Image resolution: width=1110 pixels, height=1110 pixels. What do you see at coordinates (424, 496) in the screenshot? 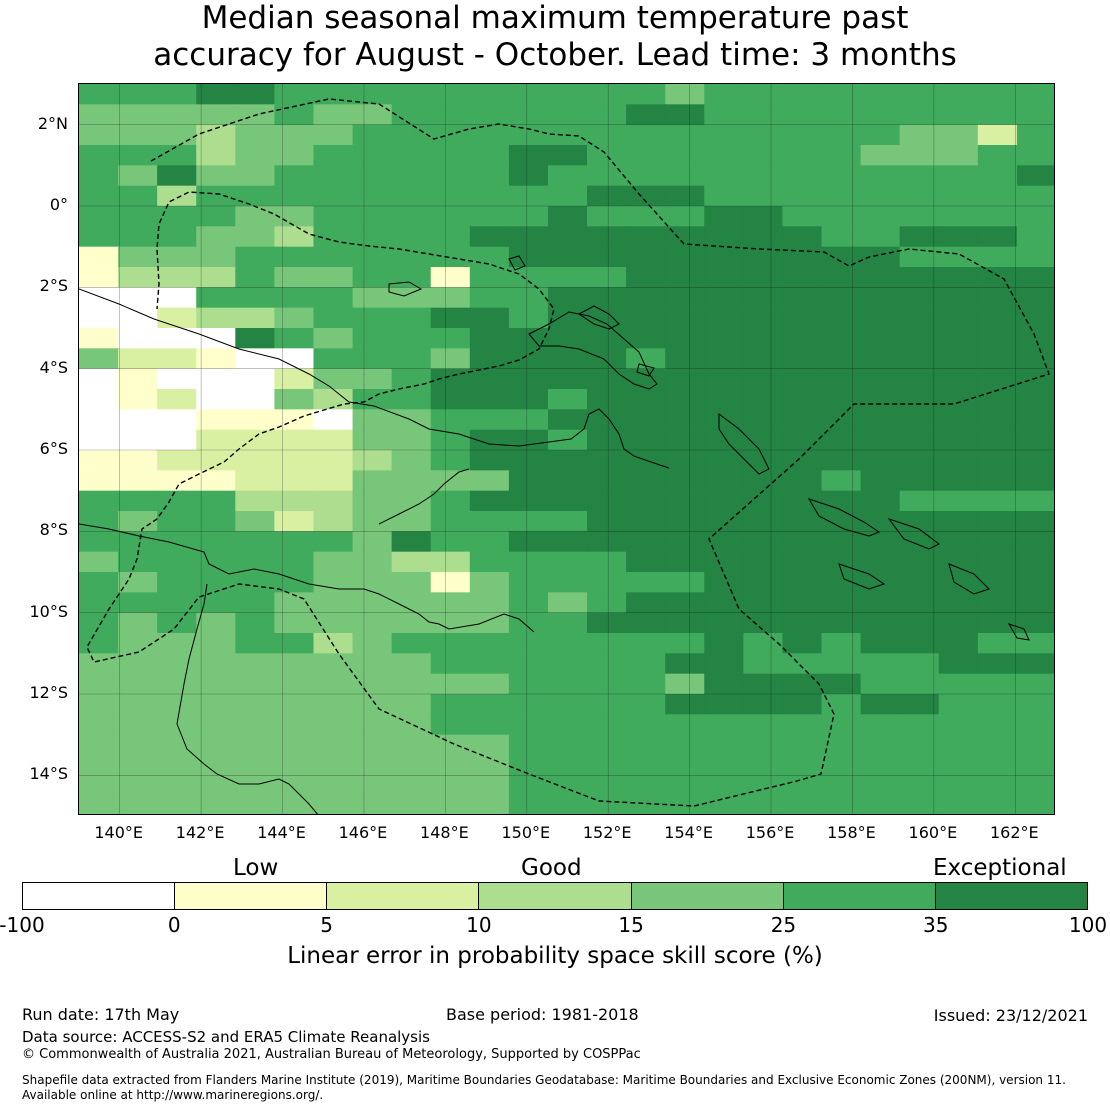
I see `gulf-papua-coast` at bounding box center [424, 496].